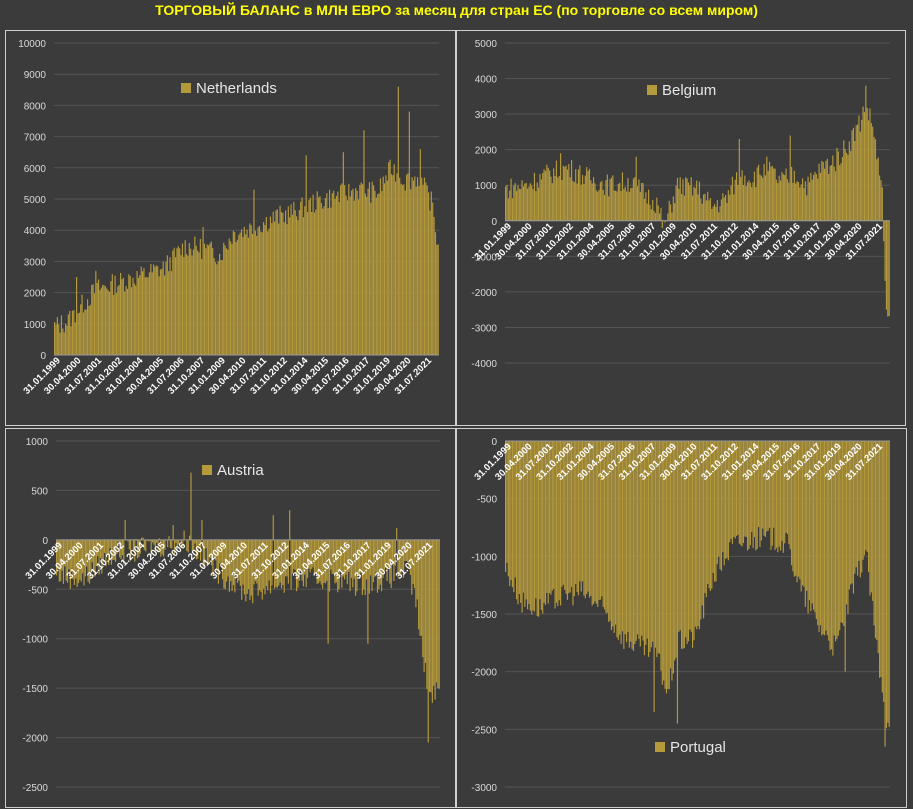  What do you see at coordinates (35, 325) in the screenshot?
I see `y-tick-label: 1000` at bounding box center [35, 325].